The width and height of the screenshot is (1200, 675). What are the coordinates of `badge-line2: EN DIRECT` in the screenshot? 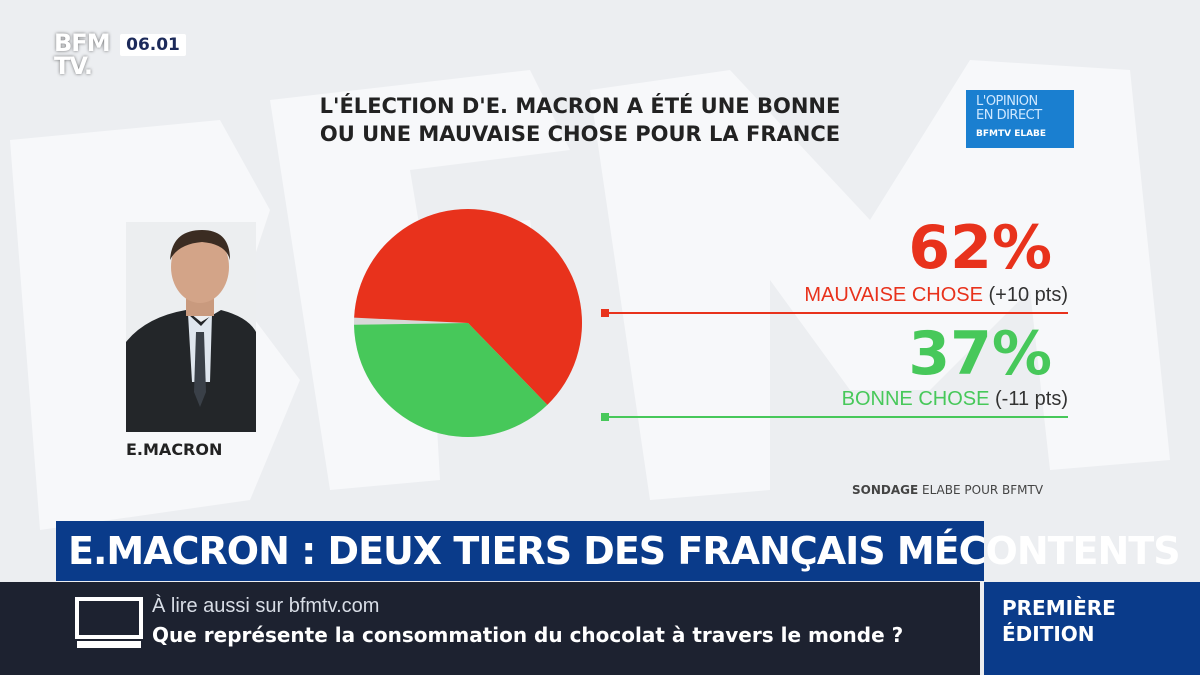 It's located at (1009, 115).